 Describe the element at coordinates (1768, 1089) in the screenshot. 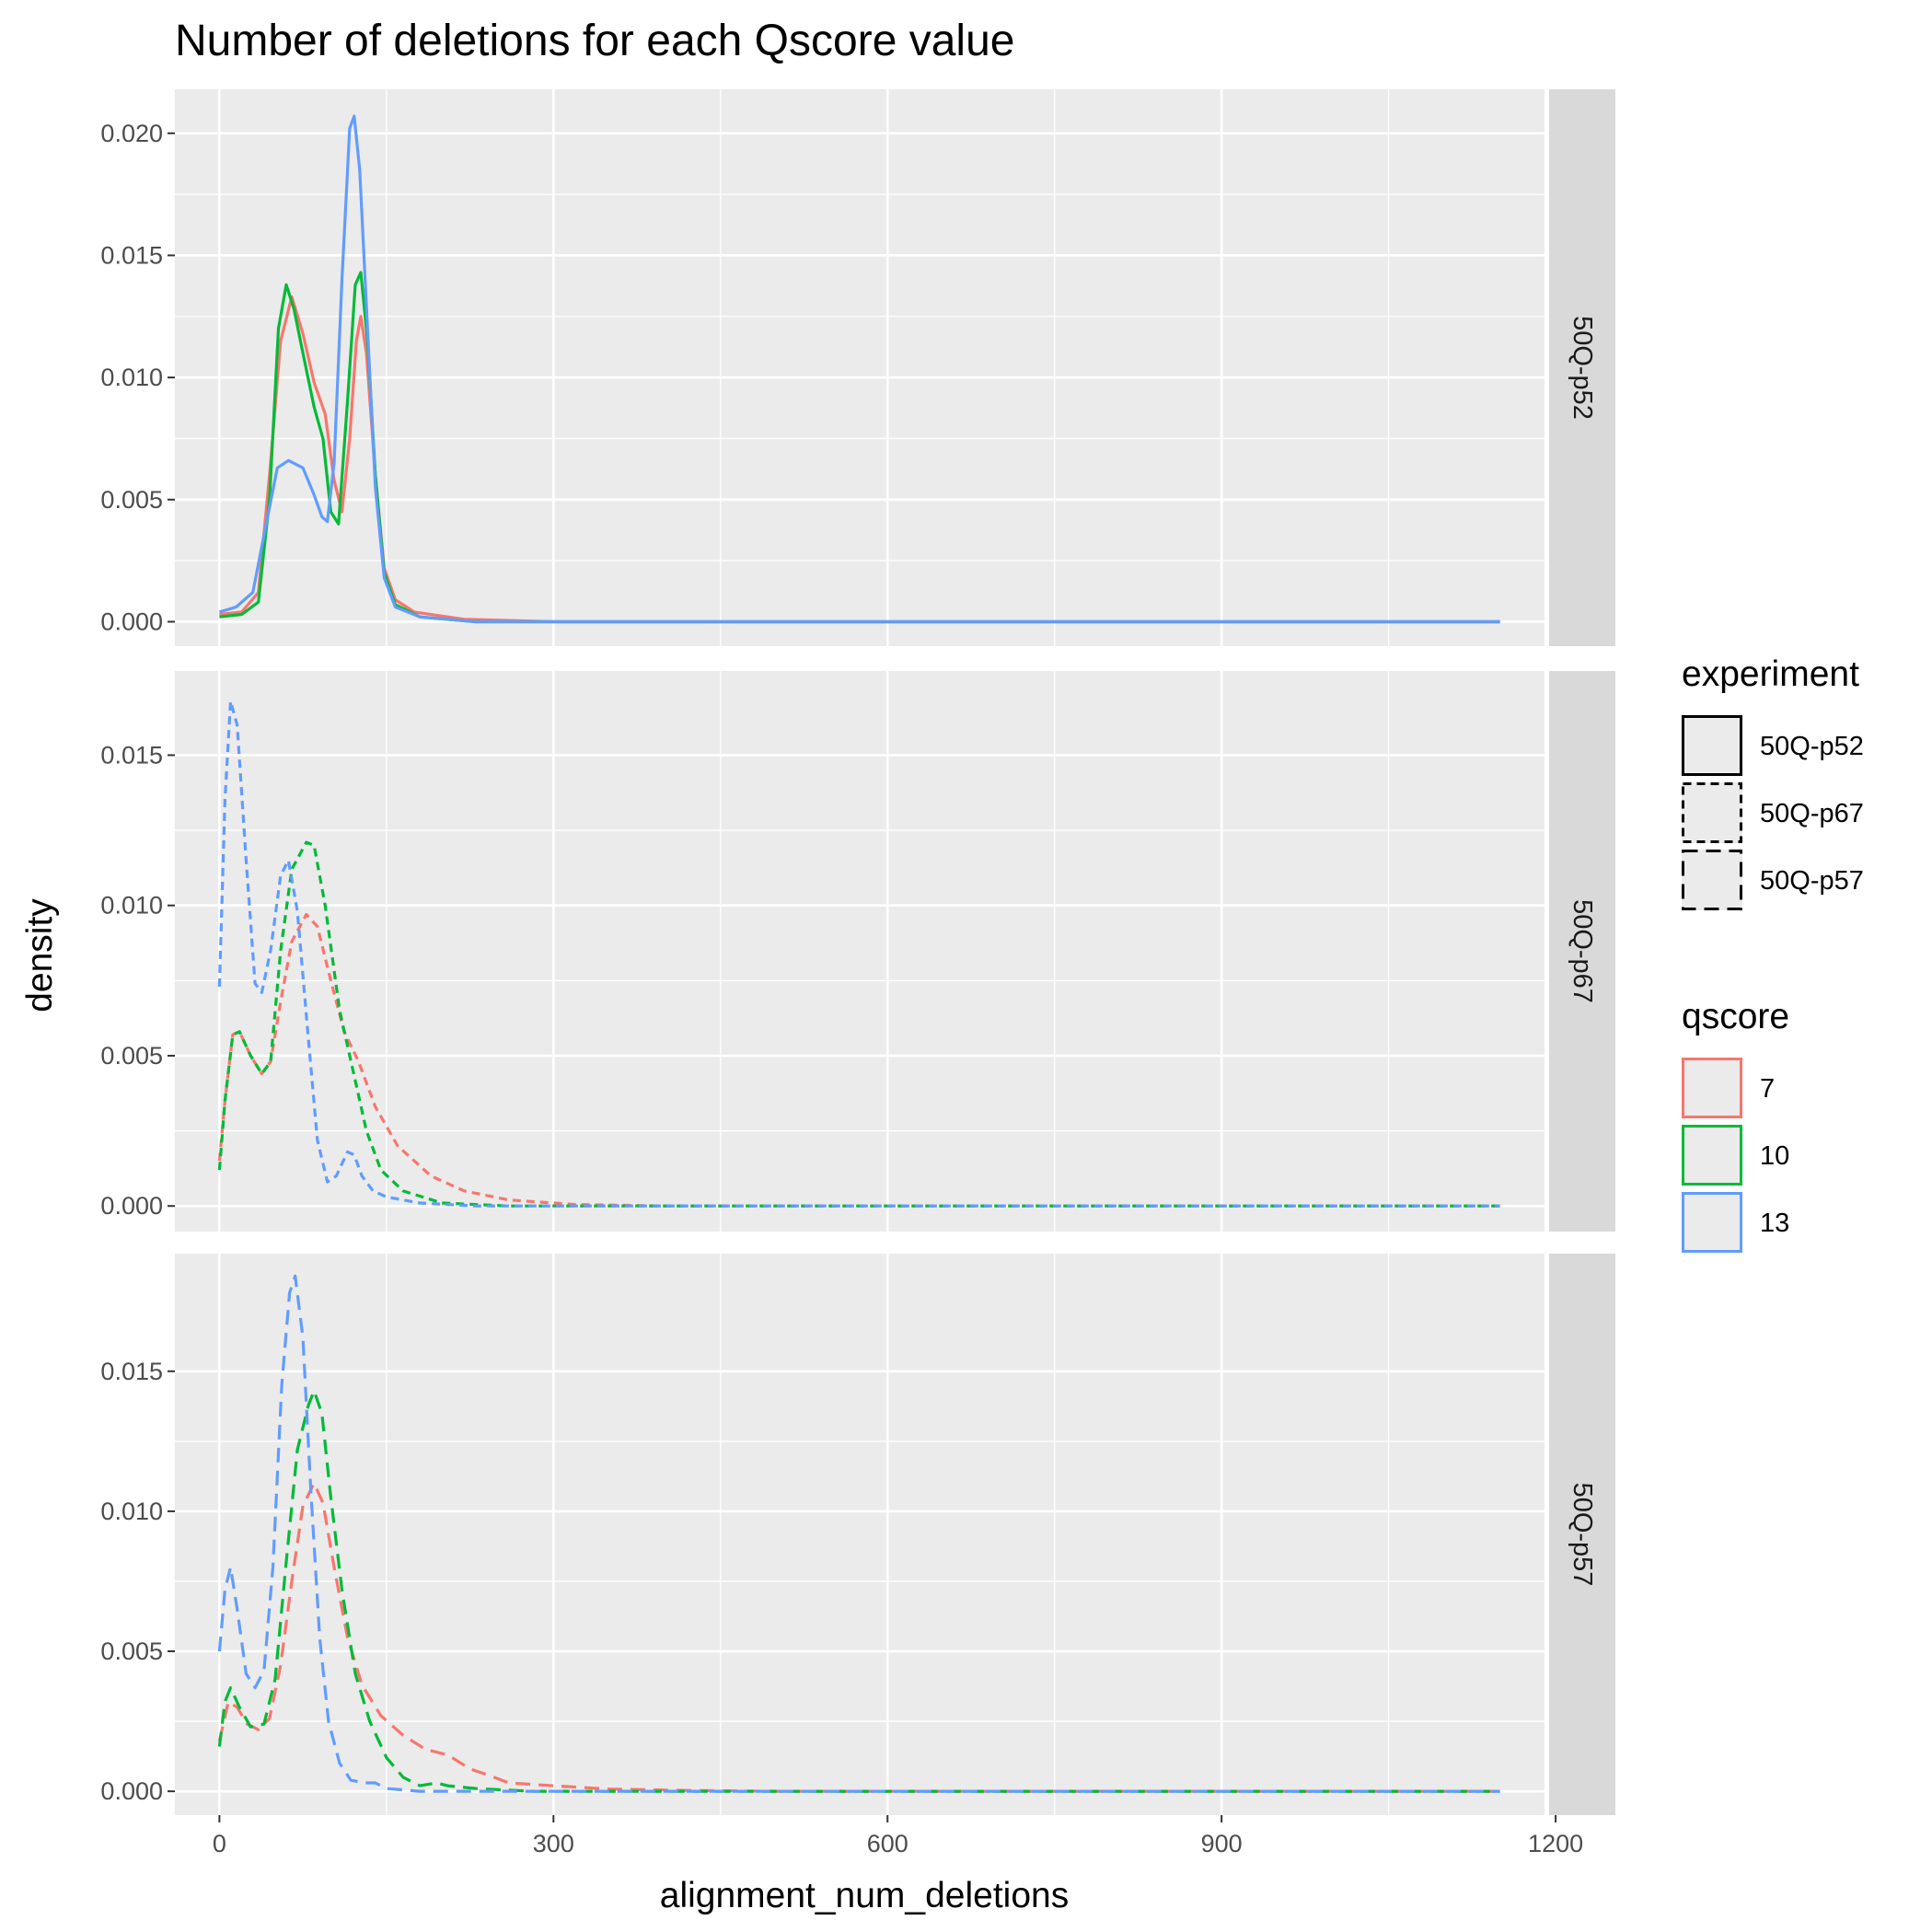

I see `legend-label: 7` at that location.